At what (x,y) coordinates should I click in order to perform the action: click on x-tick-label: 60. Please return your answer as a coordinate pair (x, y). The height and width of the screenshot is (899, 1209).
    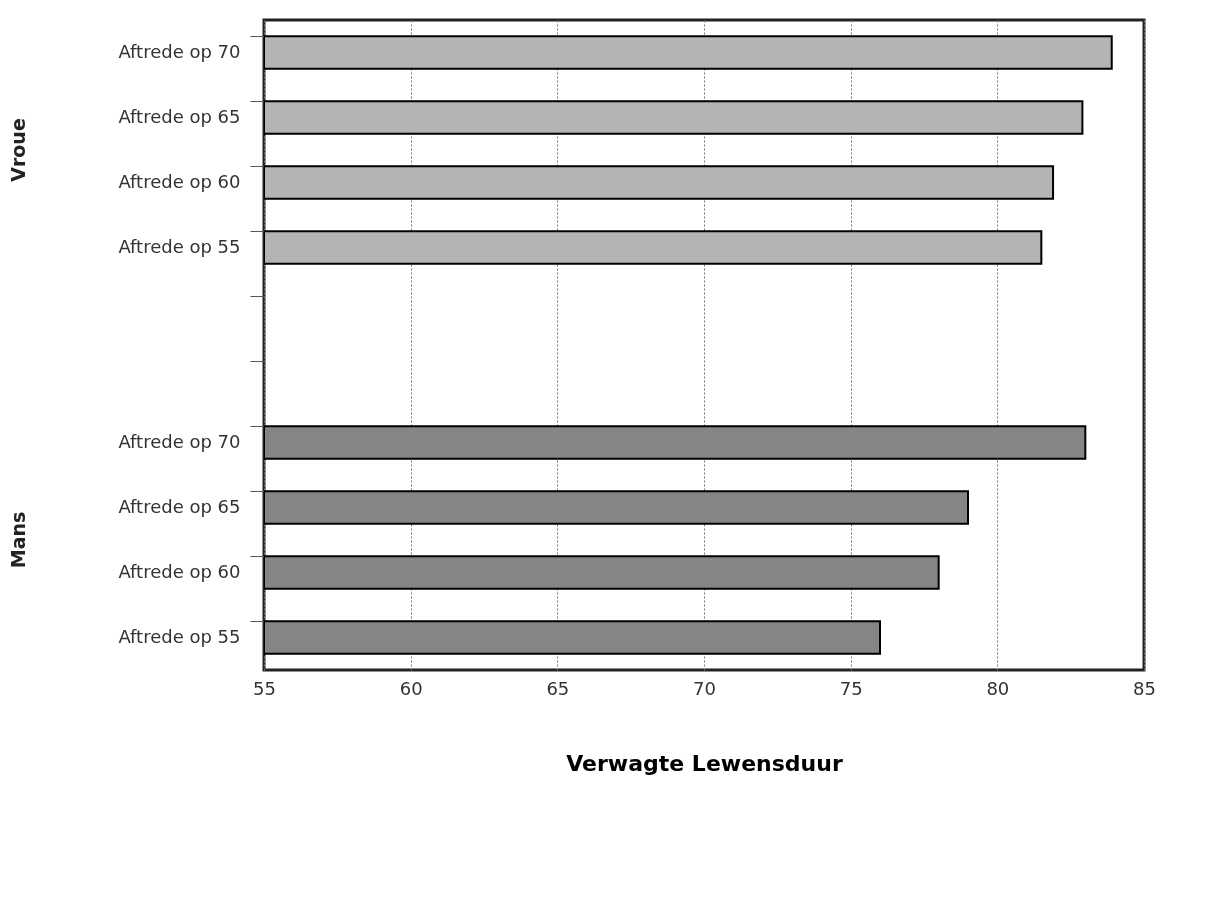
    Looking at the image, I should click on (411, 688).